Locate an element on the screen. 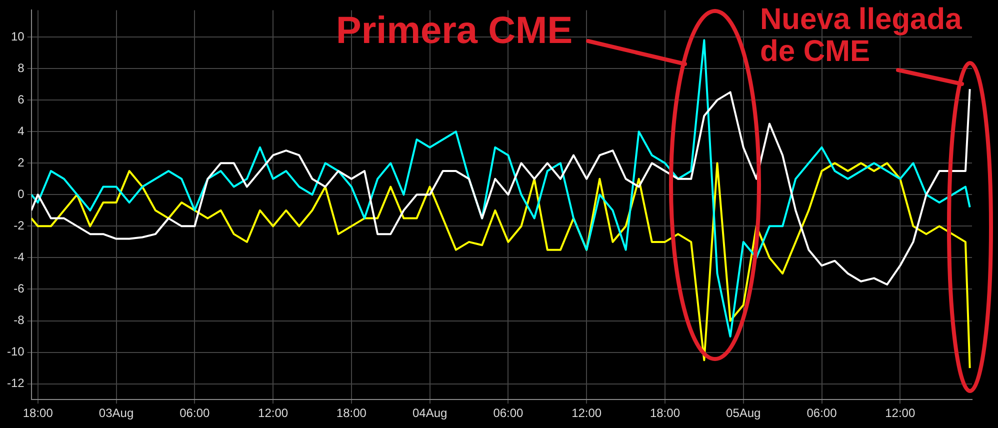 The height and width of the screenshot is (428, 998). y-tick-label: -4 is located at coordinates (19, 257).